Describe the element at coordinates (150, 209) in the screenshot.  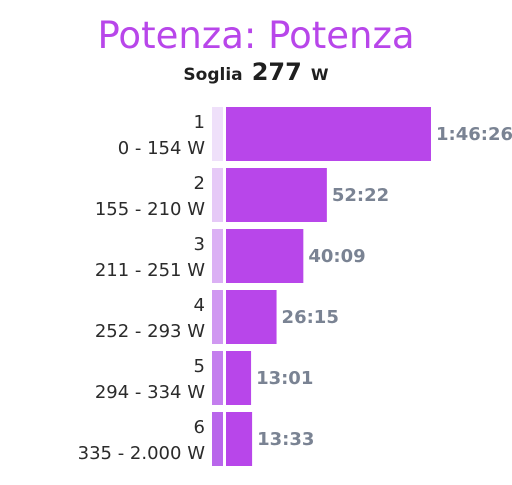
I see `zone-range: 155 - 210 W` at that location.